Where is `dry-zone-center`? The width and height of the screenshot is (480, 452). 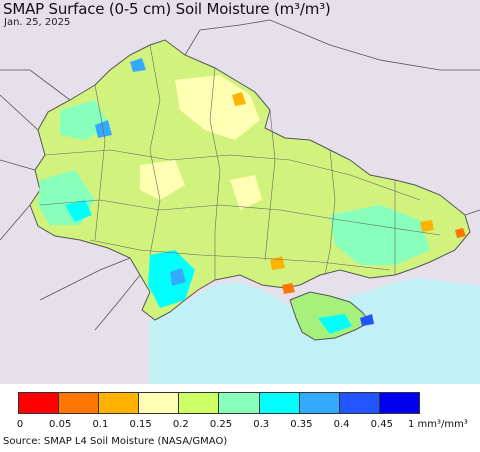
dry-zone-center is located at coordinates (162, 180).